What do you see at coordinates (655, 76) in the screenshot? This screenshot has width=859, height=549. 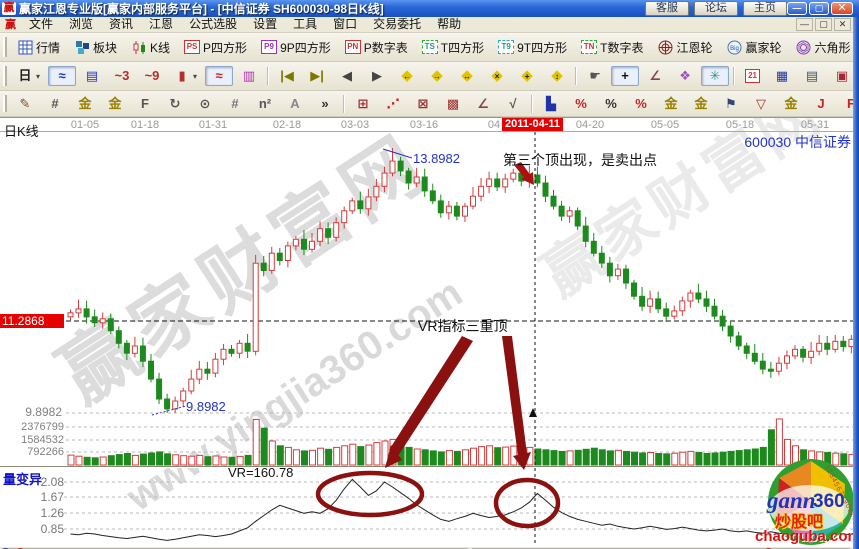 I see `angle-measure-icon: ∠` at bounding box center [655, 76].